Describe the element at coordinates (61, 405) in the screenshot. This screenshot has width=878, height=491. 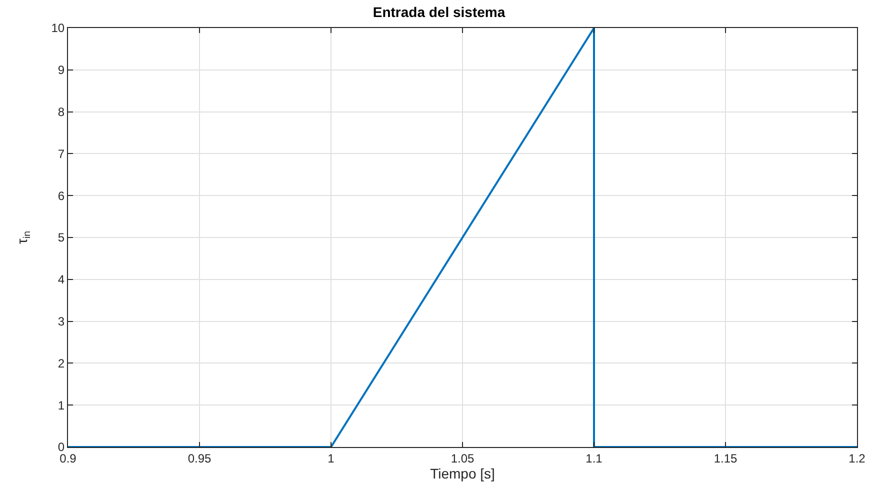
I see `y-tick-label: 1` at that location.